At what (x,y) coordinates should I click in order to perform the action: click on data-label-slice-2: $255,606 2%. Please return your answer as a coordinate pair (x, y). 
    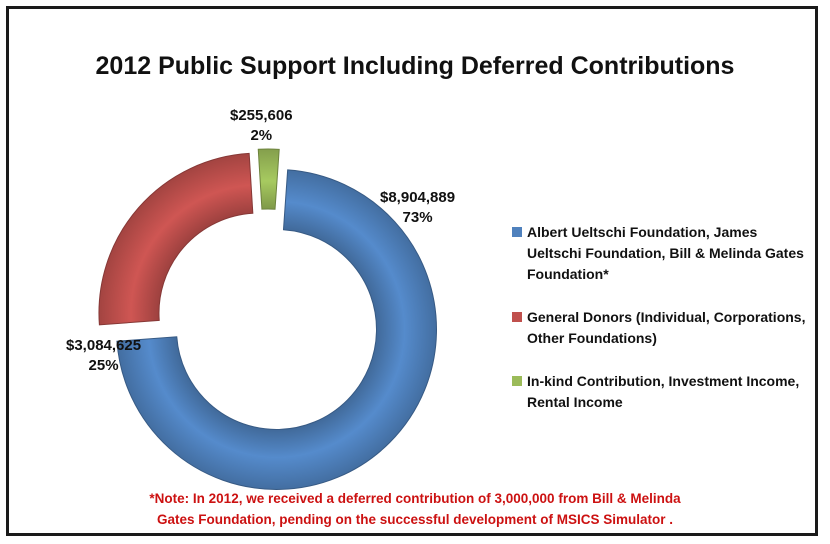
    Looking at the image, I should click on (261, 126).